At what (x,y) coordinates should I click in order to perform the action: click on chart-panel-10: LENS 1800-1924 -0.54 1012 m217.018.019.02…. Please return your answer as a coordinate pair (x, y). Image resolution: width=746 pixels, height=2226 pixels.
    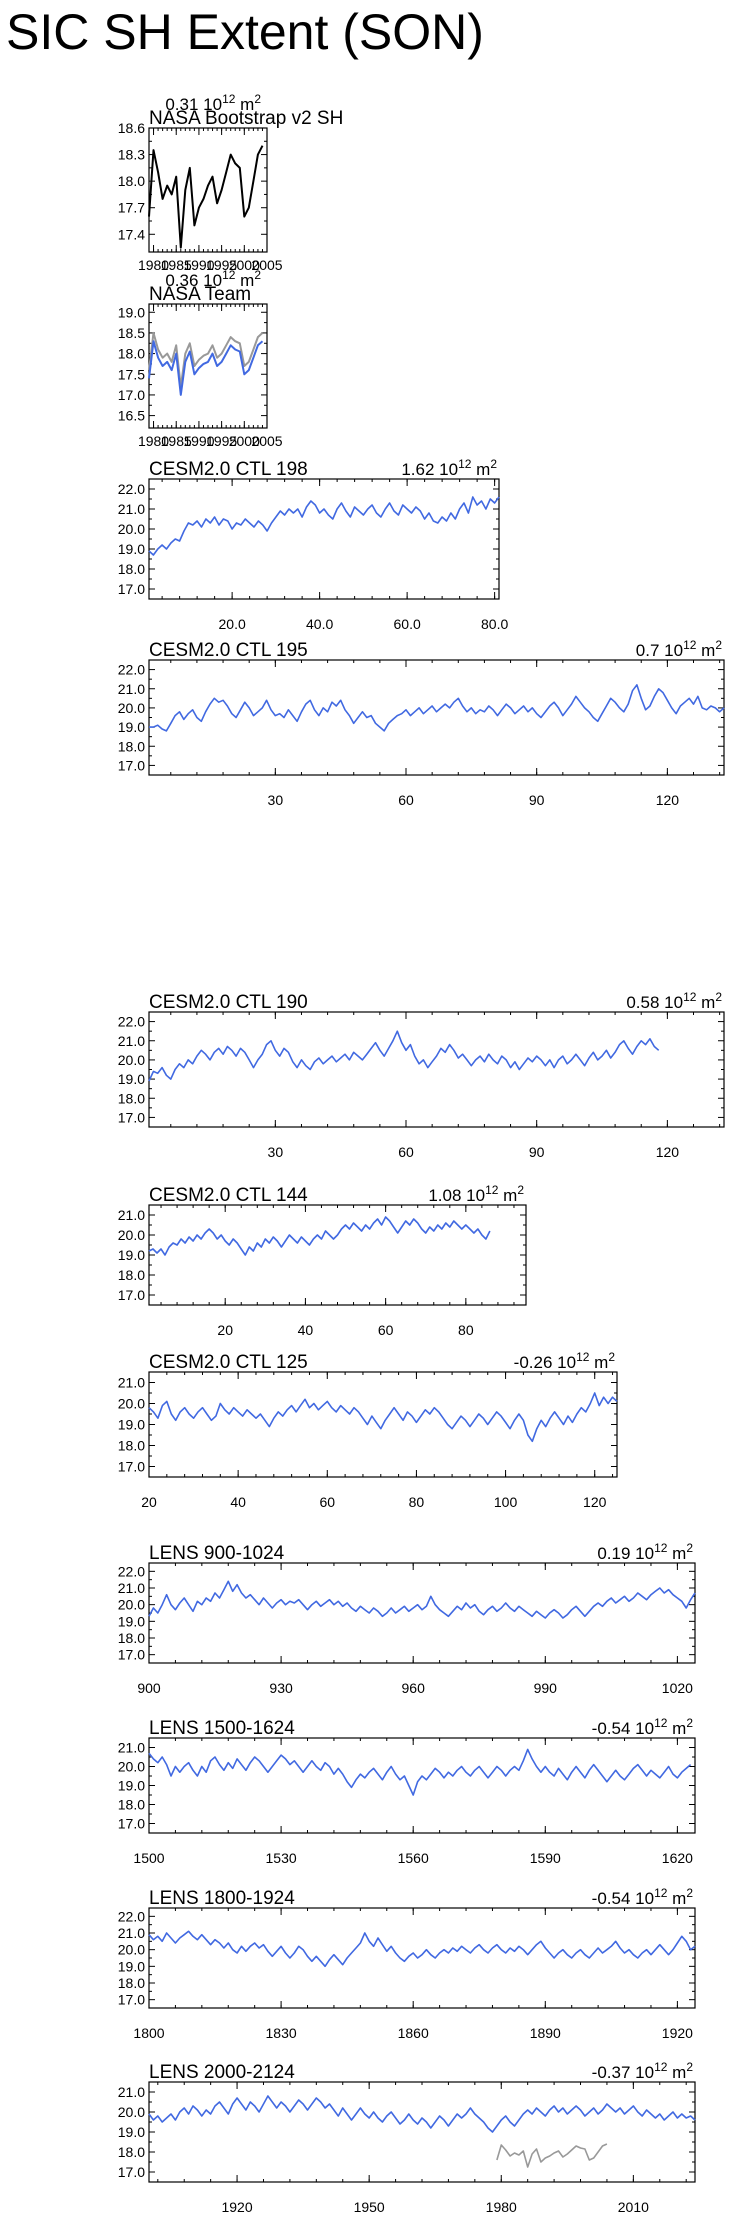
    Looking at the image, I should click on (407, 1963).